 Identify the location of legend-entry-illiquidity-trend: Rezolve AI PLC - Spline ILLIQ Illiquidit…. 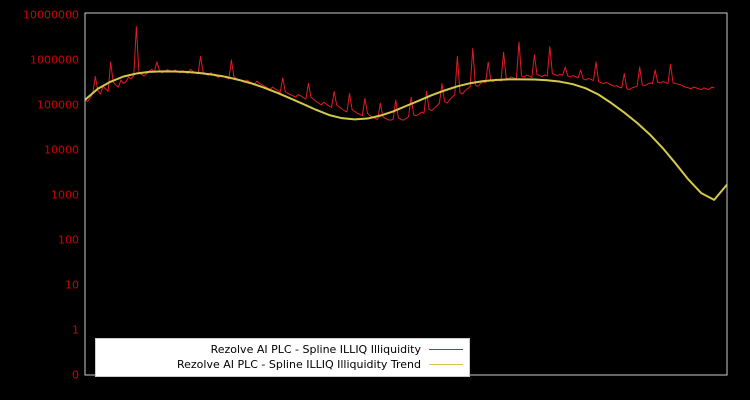
(282, 364).